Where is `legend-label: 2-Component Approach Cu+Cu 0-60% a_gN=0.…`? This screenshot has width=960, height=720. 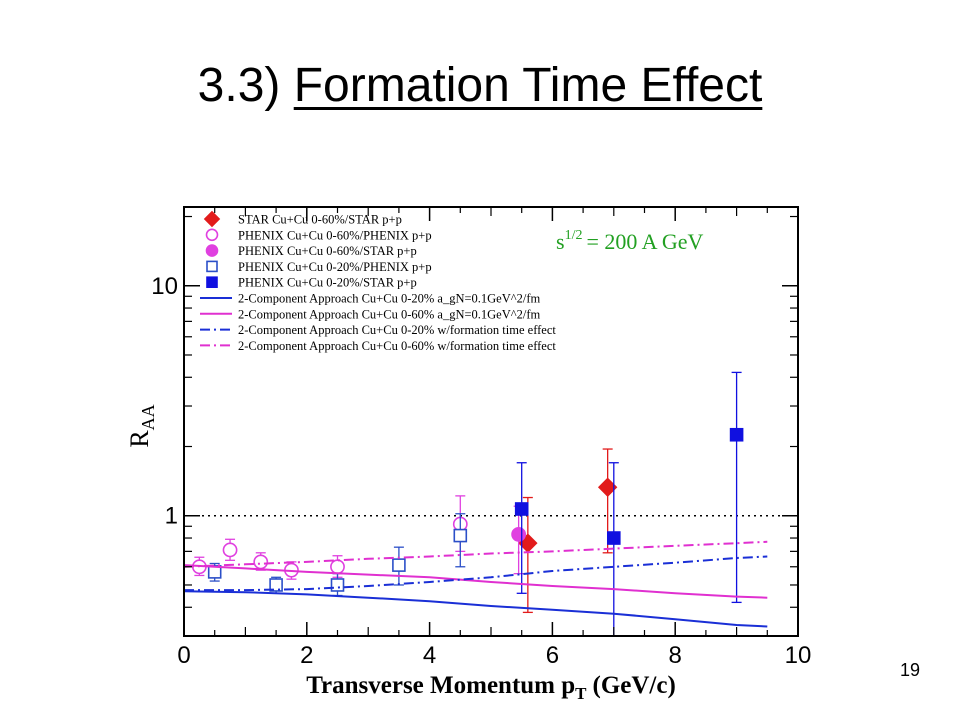
legend-label: 2-Component Approach Cu+Cu 0-60% a_gN=0.… is located at coordinates (389, 314).